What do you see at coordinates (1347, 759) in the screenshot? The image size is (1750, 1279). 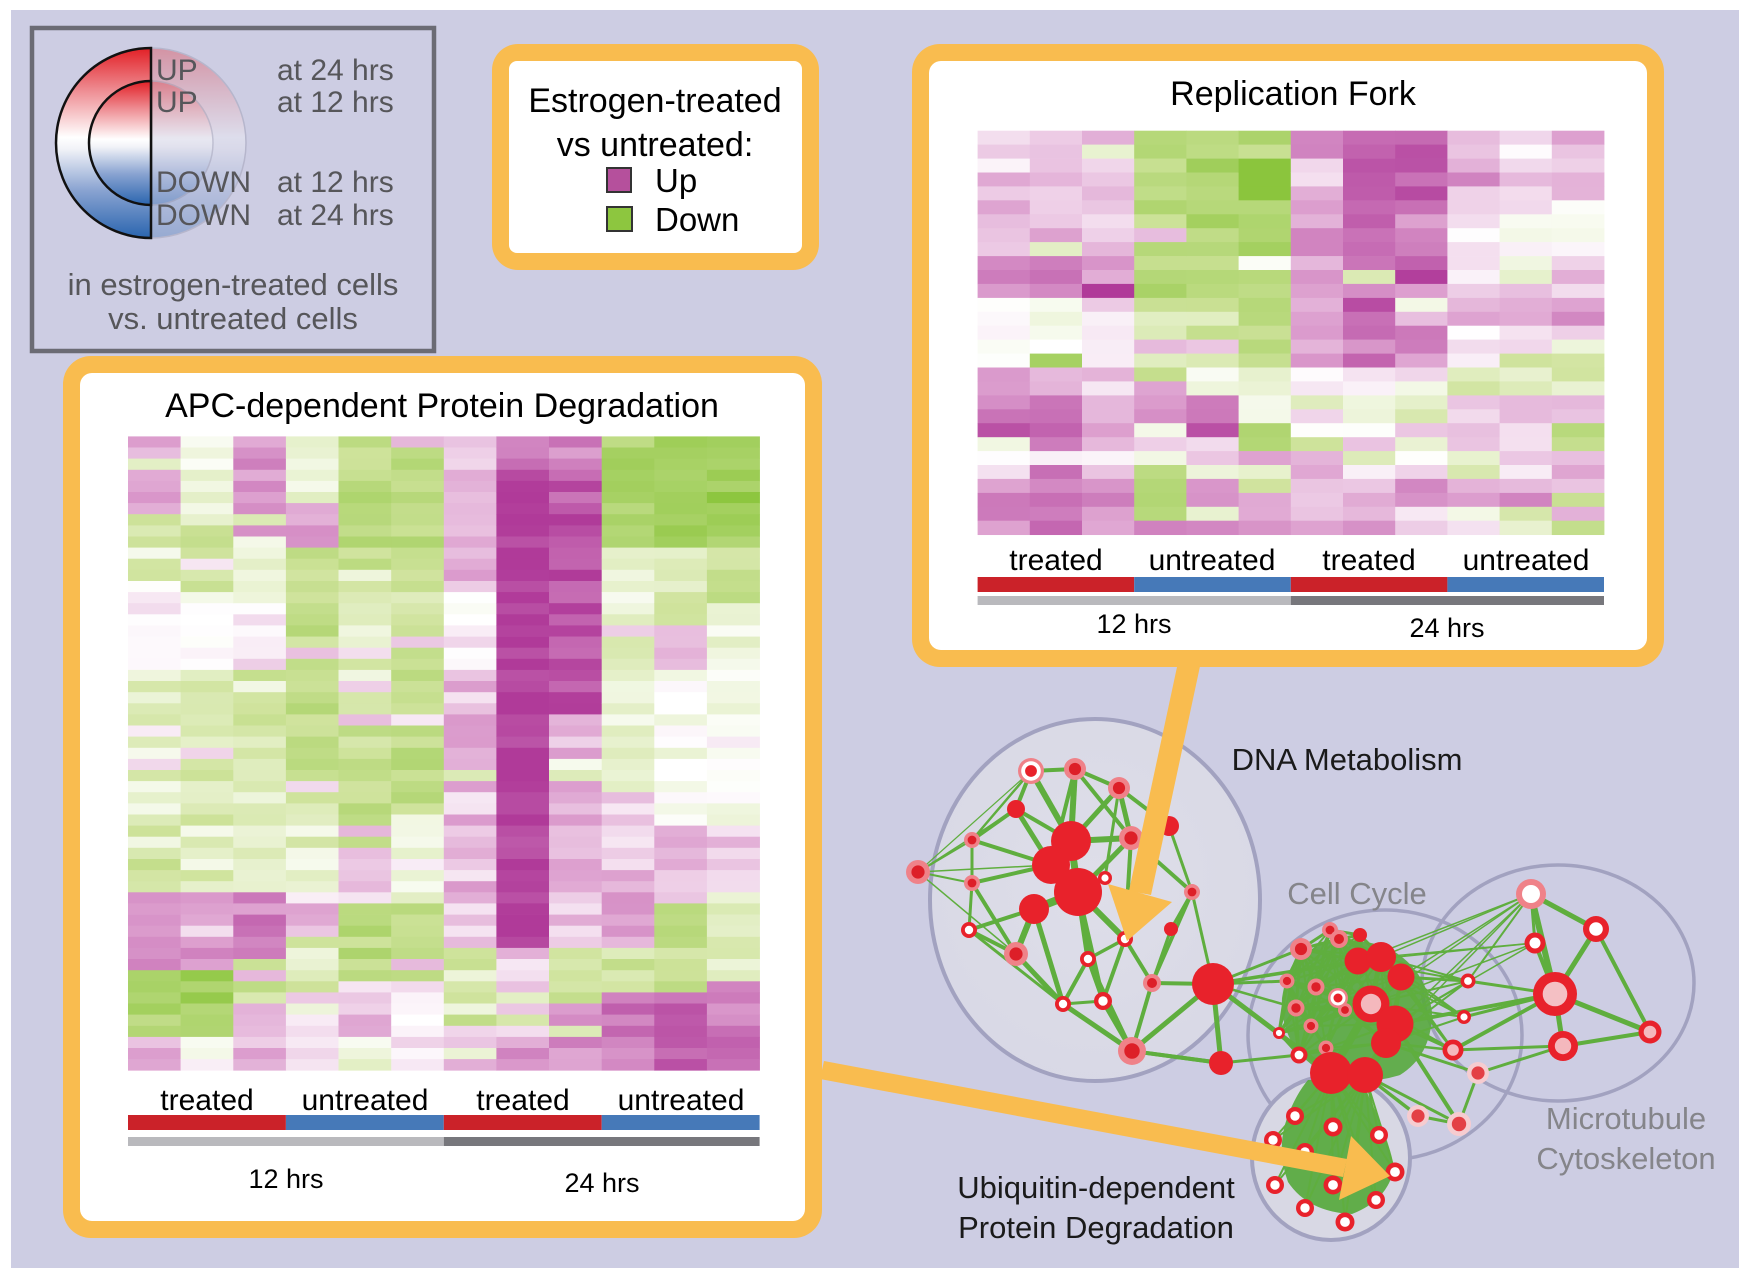 I see `svg-text: DNA Metabolism` at bounding box center [1347, 759].